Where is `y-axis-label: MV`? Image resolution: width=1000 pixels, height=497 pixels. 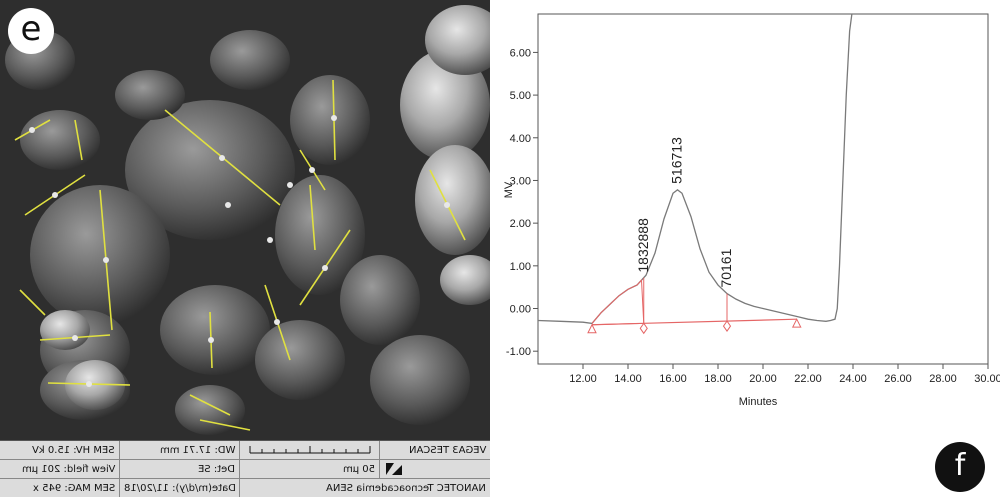 y-axis-label: MV is located at coordinates (509, 189).